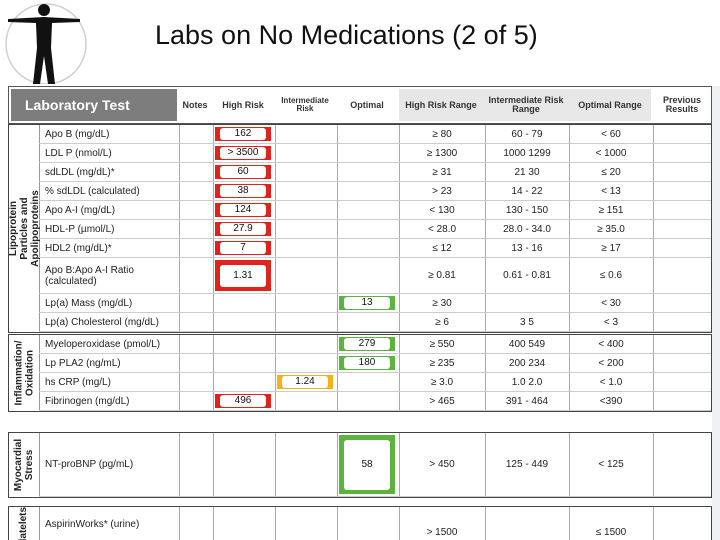 The height and width of the screenshot is (540, 720). I want to click on intermediate-risk-range: 391 - 464, so click(527, 401).